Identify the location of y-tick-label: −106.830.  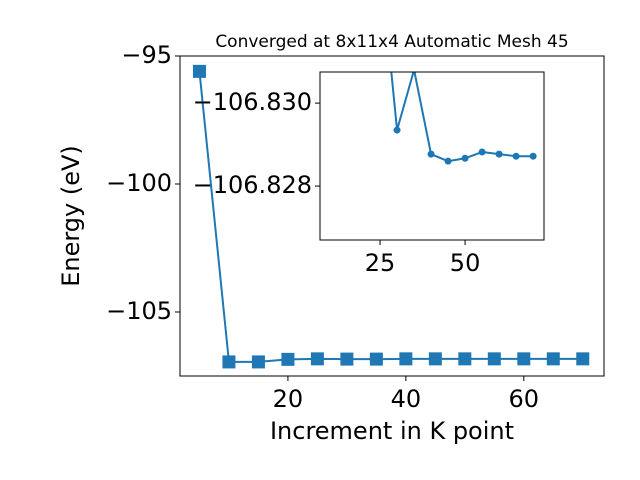
(252, 102).